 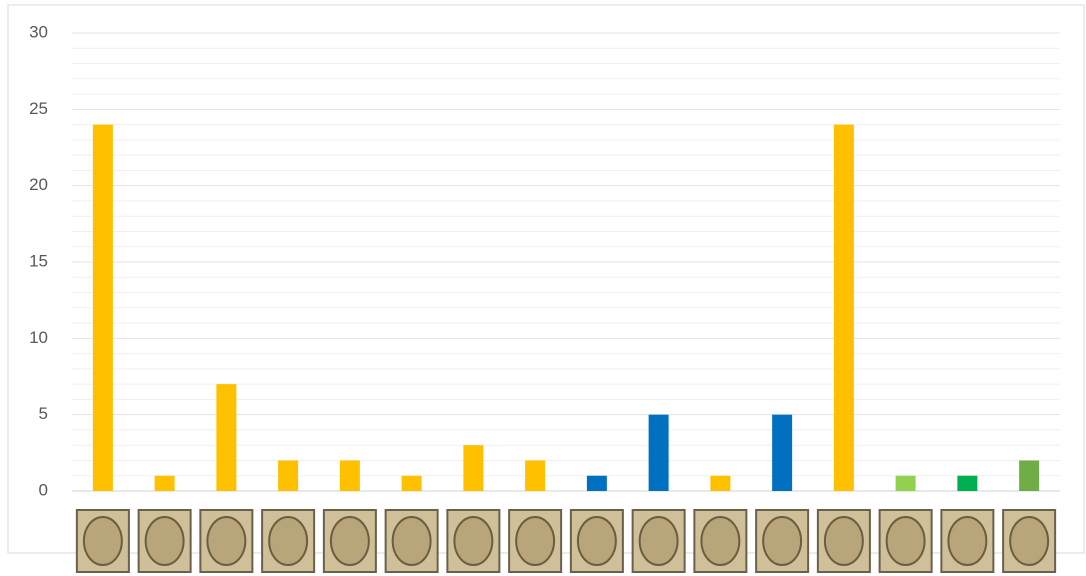 What do you see at coordinates (43, 489) in the screenshot?
I see `y-tick-label: 0` at bounding box center [43, 489].